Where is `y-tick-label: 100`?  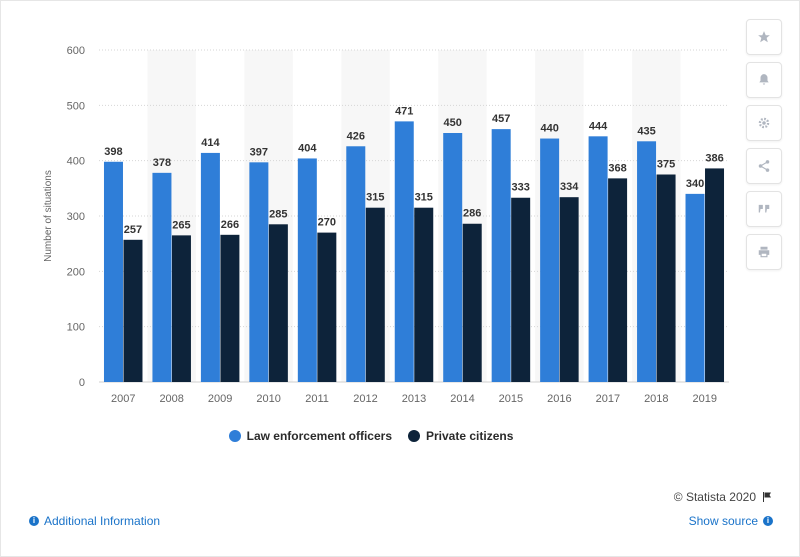 y-tick-label: 100 is located at coordinates (76, 328).